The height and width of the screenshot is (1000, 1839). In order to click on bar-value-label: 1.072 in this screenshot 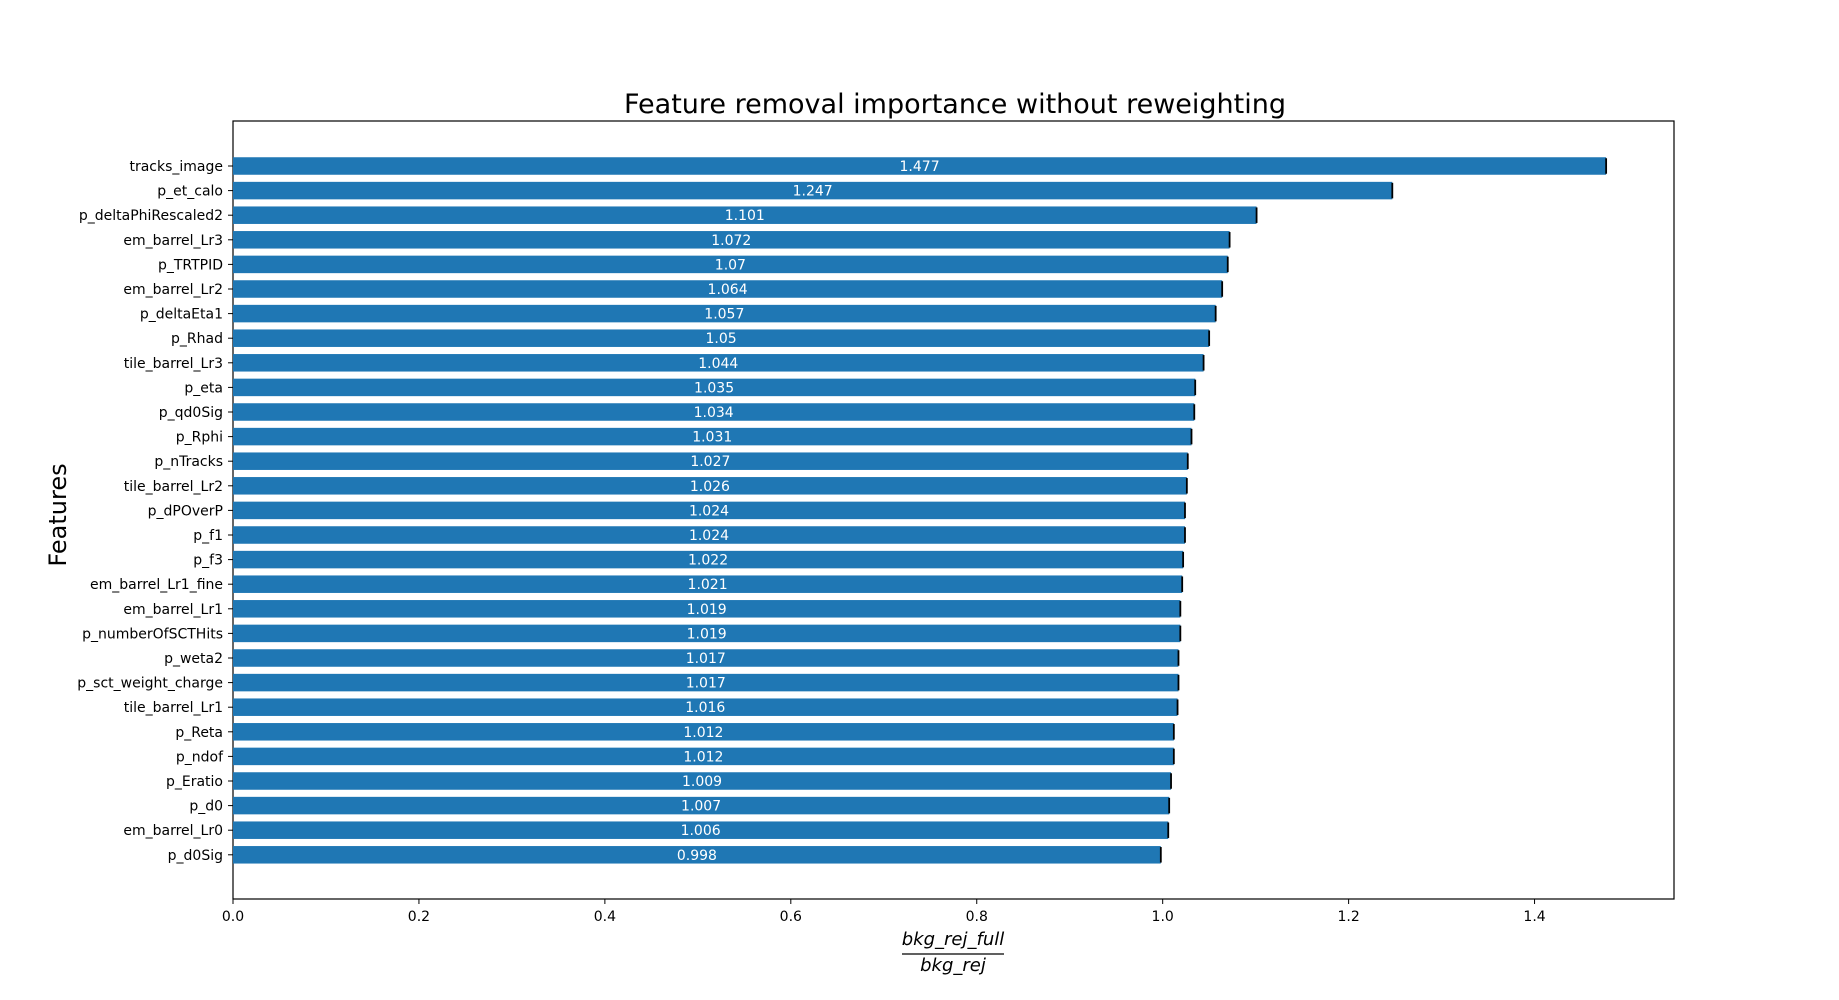, I will do `click(731, 241)`.